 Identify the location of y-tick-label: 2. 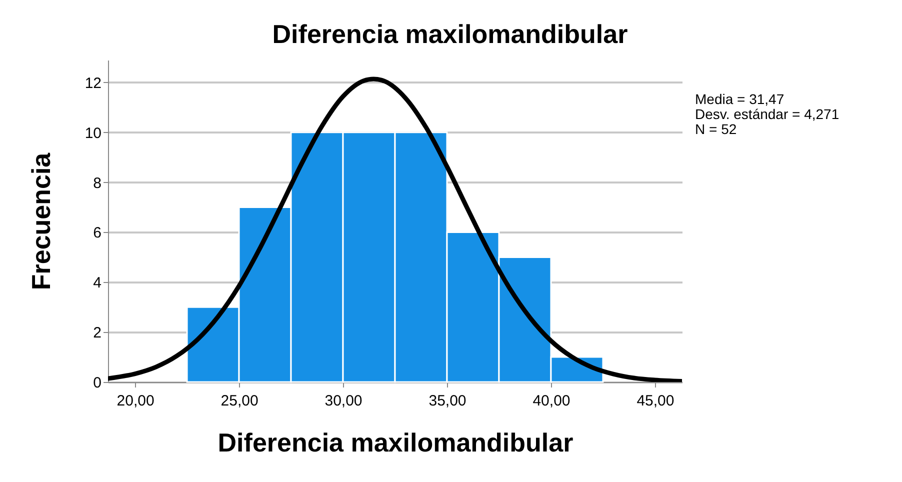
(97, 333).